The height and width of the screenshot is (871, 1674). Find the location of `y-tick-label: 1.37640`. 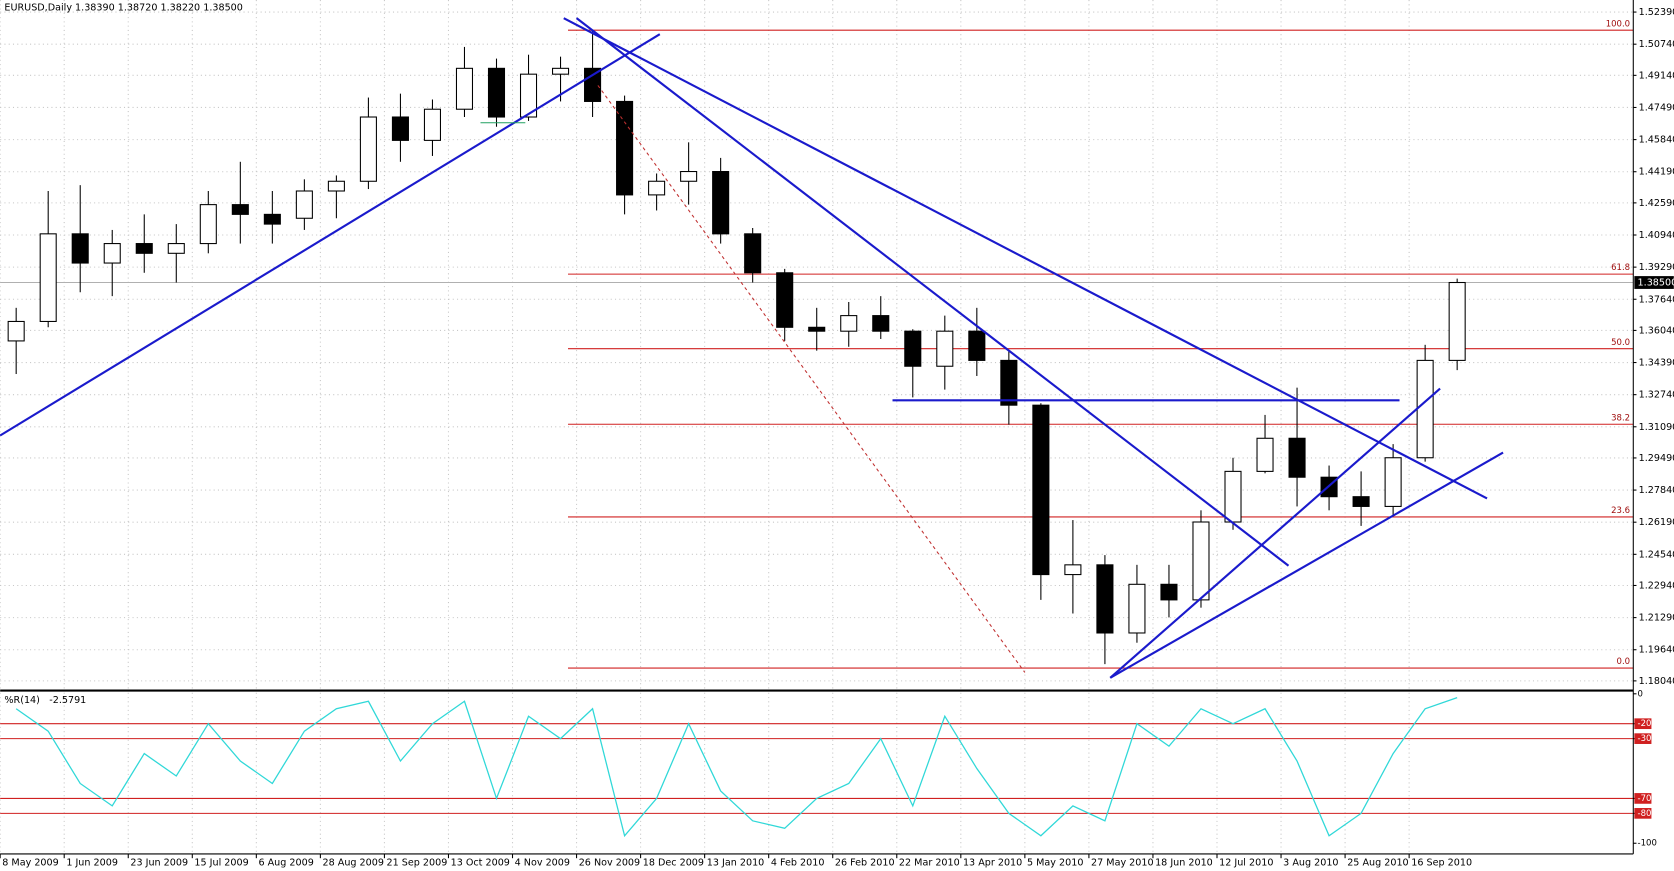

y-tick-label: 1.37640 is located at coordinates (1656, 299).